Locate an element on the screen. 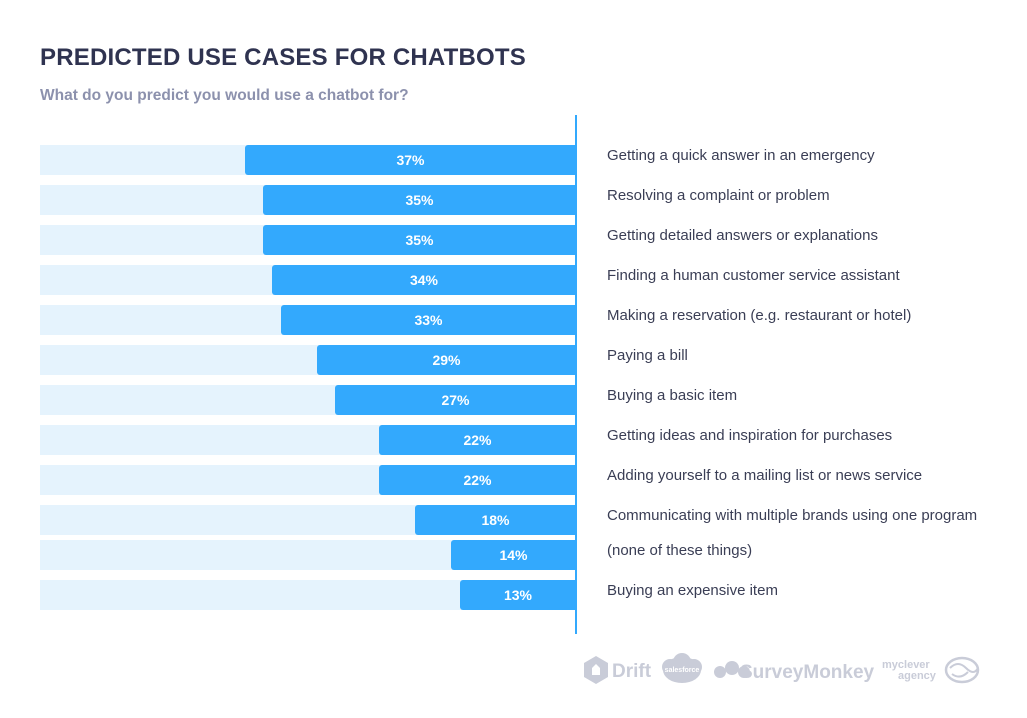 The image size is (1027, 718). bar-value-label: 33% is located at coordinates (428, 320).